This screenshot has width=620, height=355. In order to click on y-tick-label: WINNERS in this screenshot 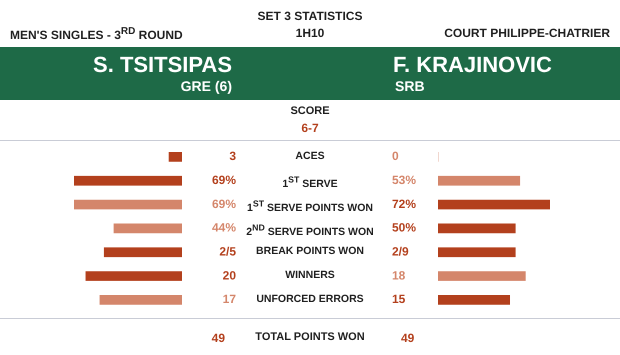, I will do `click(310, 275)`.